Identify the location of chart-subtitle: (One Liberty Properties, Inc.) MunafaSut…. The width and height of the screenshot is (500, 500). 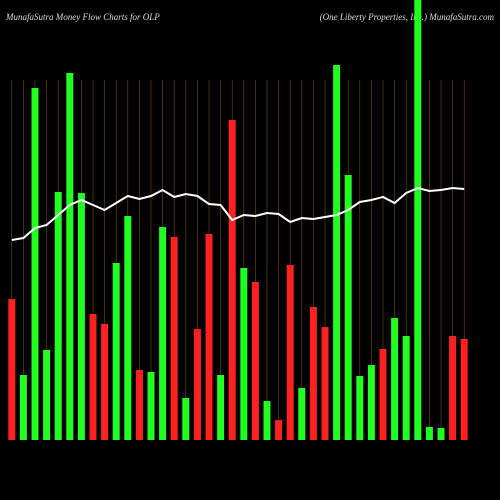
(407, 17).